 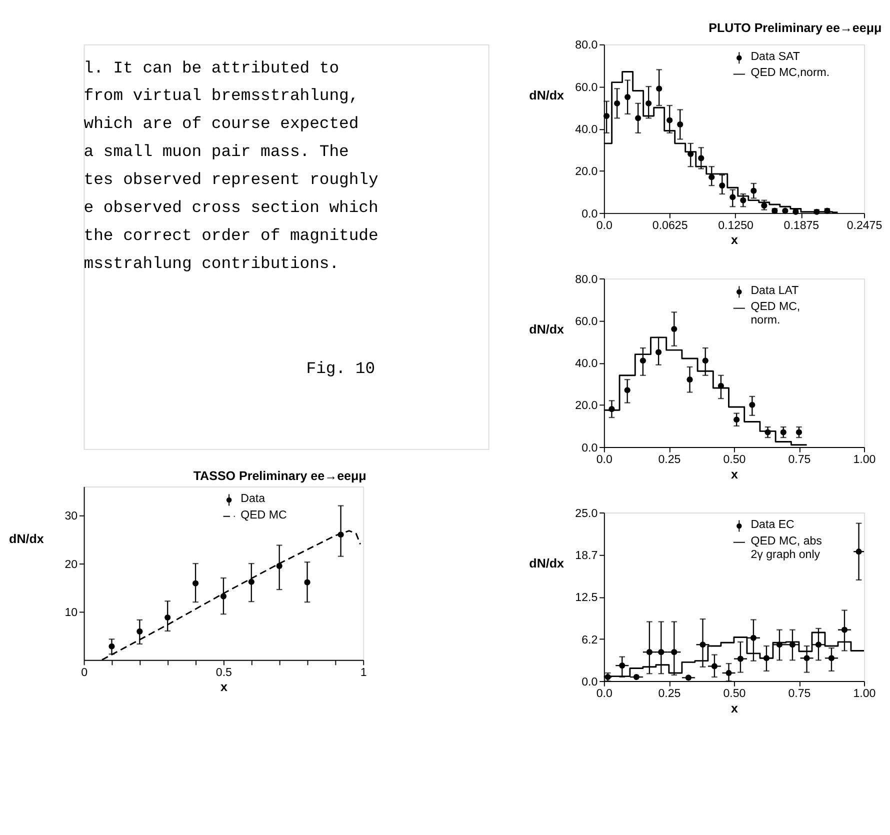 I want to click on legend-label: QED MC,norm., so click(x=790, y=73).